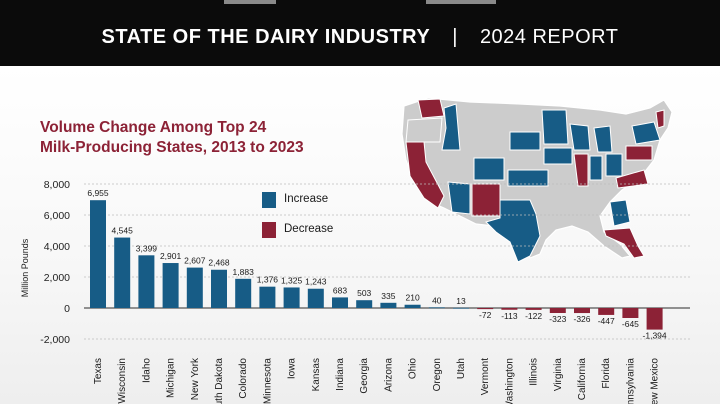 The width and height of the screenshot is (720, 404). I want to click on legend-label-decrease: Decrease, so click(309, 229).